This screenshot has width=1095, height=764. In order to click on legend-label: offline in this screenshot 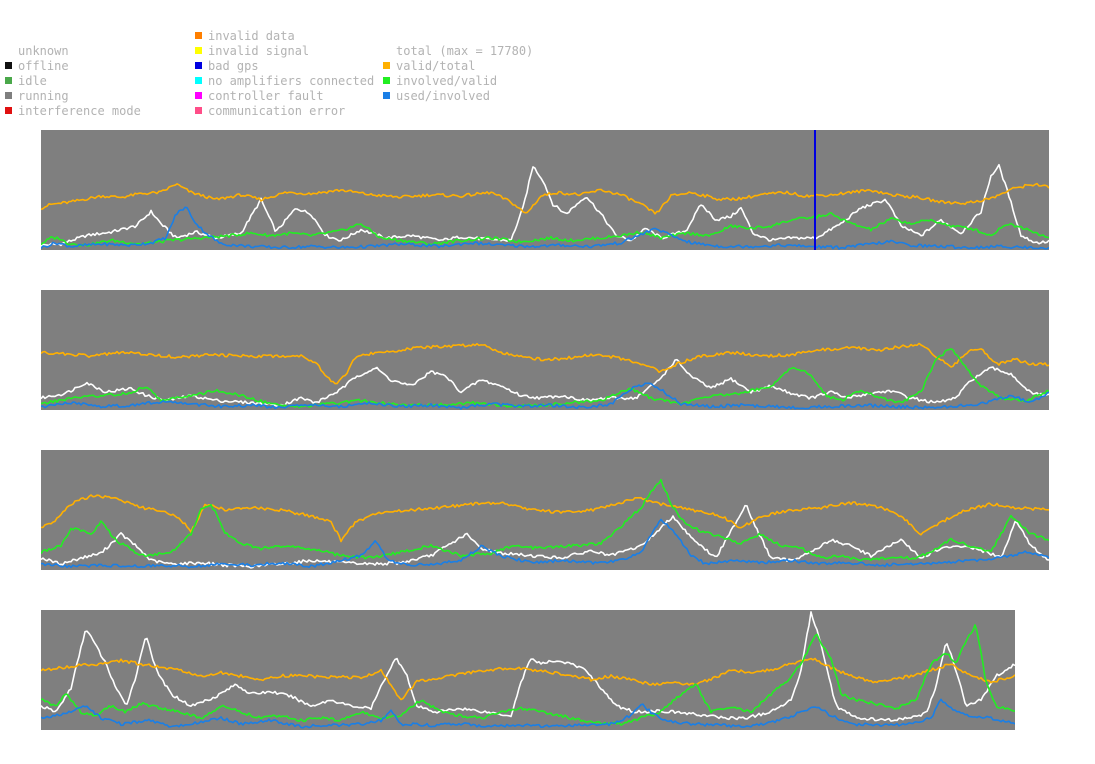, I will do `click(43, 66)`.